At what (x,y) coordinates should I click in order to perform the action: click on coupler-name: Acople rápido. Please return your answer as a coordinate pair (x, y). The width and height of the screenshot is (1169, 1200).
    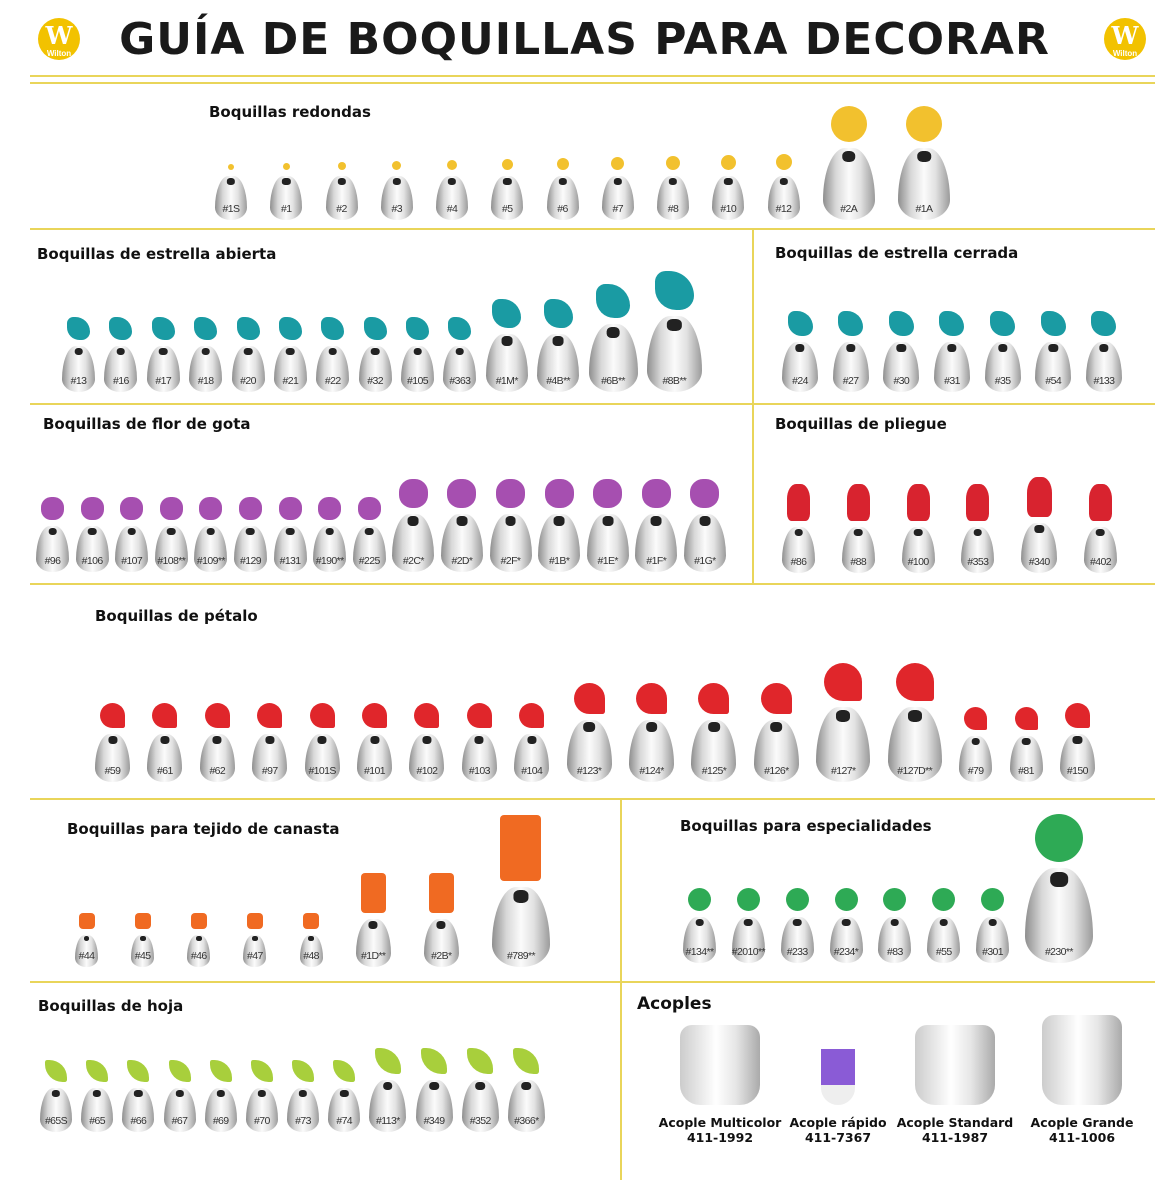
    Looking at the image, I should click on (838, 1122).